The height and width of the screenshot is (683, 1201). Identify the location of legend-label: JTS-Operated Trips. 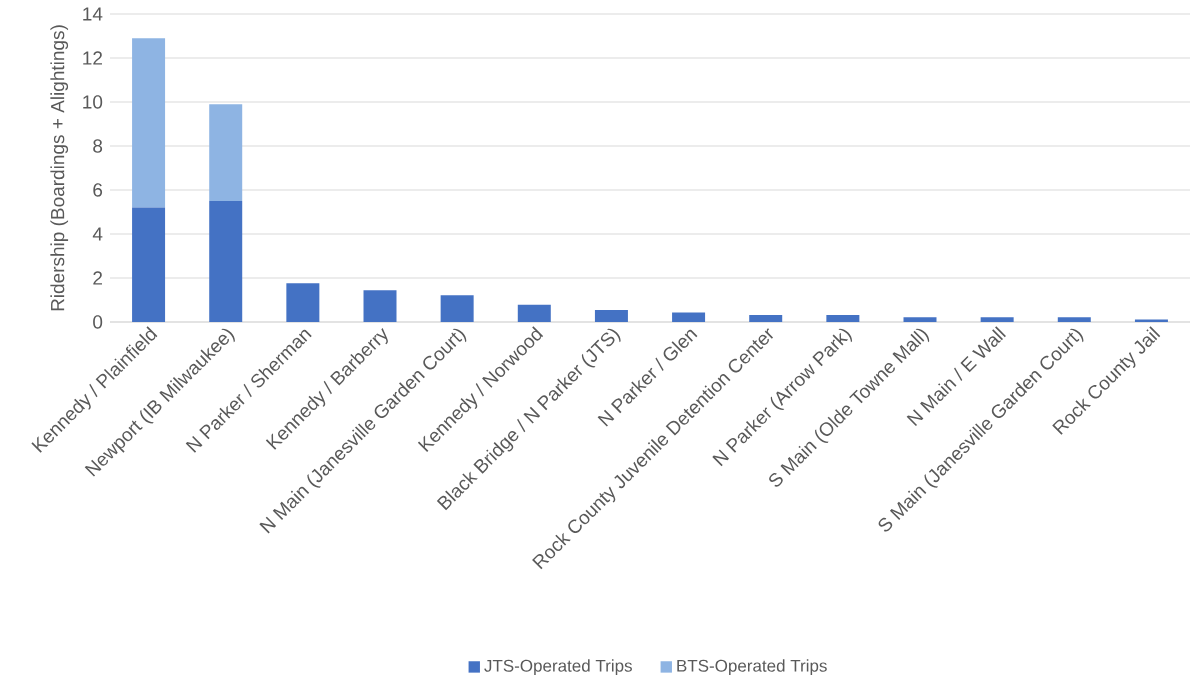
(558, 667).